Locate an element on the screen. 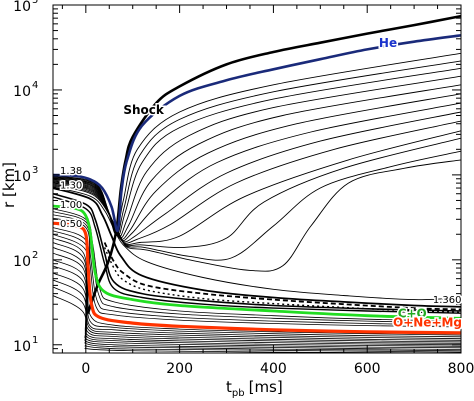 Image resolution: width=474 pixels, height=401 pixels. mass-label-halo-0: 1.38 is located at coordinates (71, 171).